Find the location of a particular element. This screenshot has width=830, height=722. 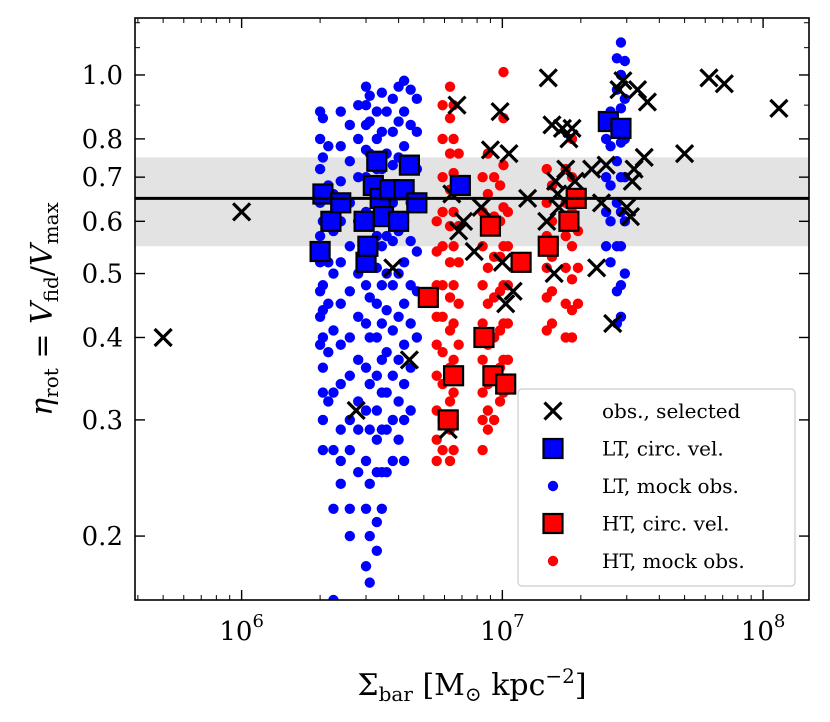

x-axis-label: Σbar [M⊙ kpc−2] is located at coordinates (471, 685).